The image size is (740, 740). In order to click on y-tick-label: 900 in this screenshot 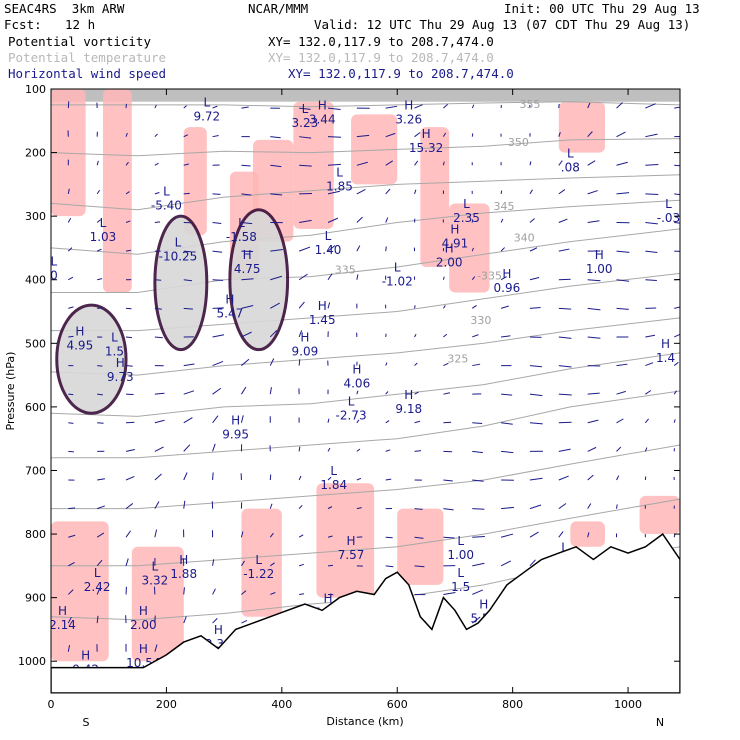, I will do `click(35, 598)`.